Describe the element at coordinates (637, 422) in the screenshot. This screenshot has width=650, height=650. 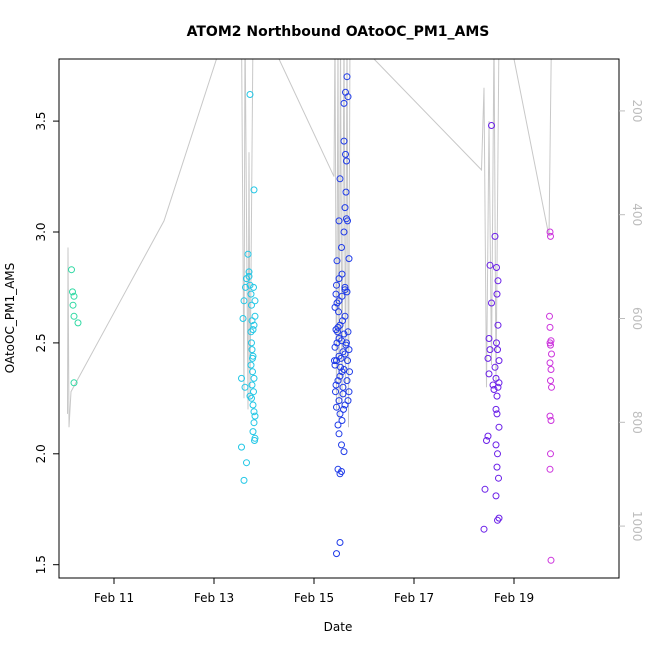
I see `right-tick-label: 800` at that location.